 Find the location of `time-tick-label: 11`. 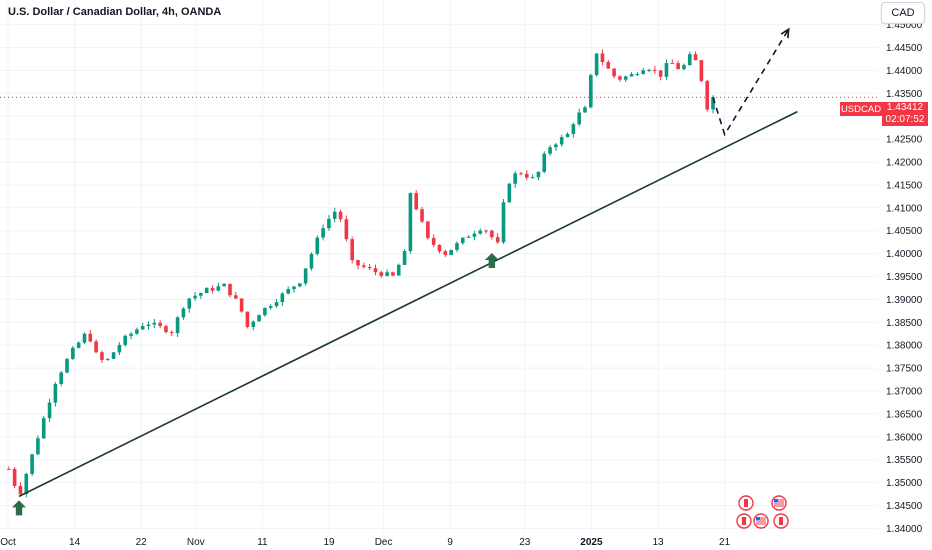

time-tick-label: 11 is located at coordinates (262, 542).